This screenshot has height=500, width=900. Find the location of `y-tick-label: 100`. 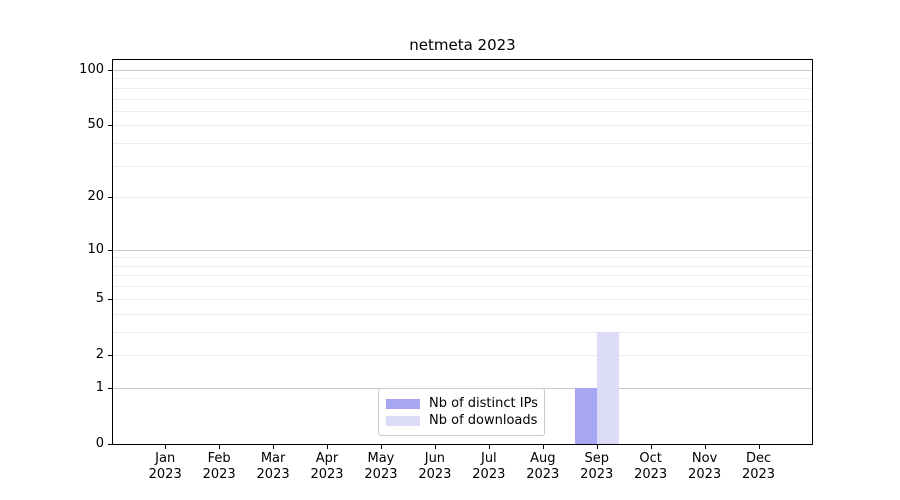

y-tick-label: 100 is located at coordinates (91, 70).